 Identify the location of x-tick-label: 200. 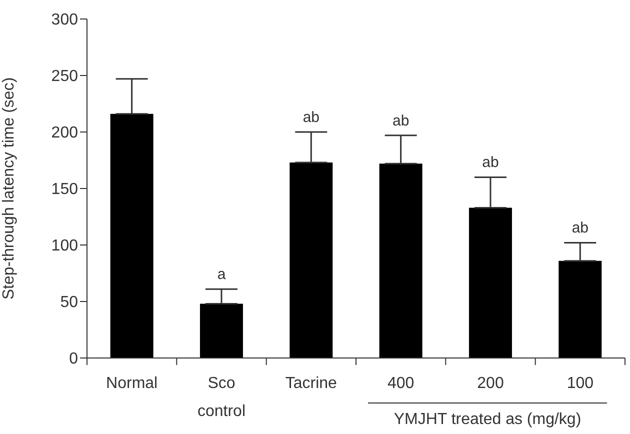
(490, 383).